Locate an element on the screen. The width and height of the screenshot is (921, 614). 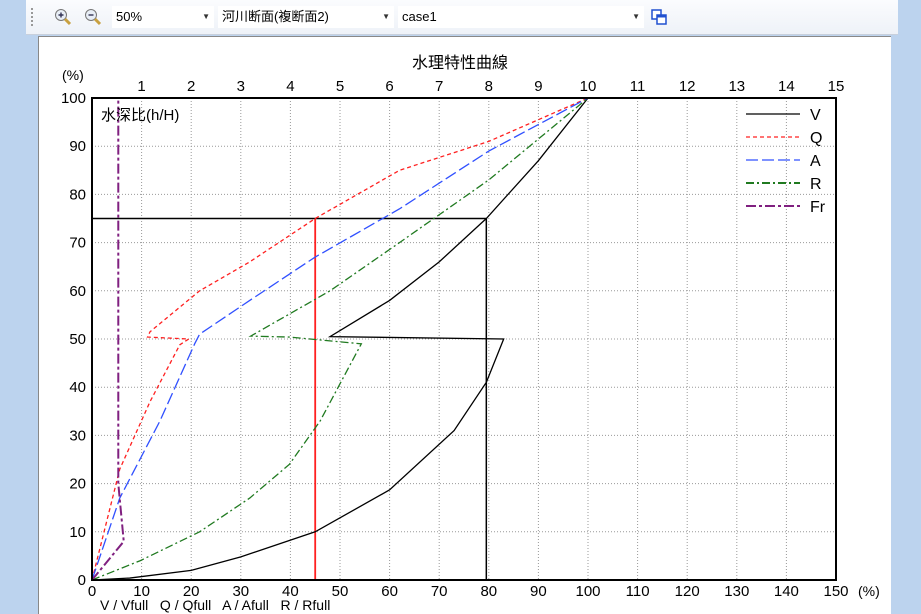
legend-label-r: R is located at coordinates (816, 184).